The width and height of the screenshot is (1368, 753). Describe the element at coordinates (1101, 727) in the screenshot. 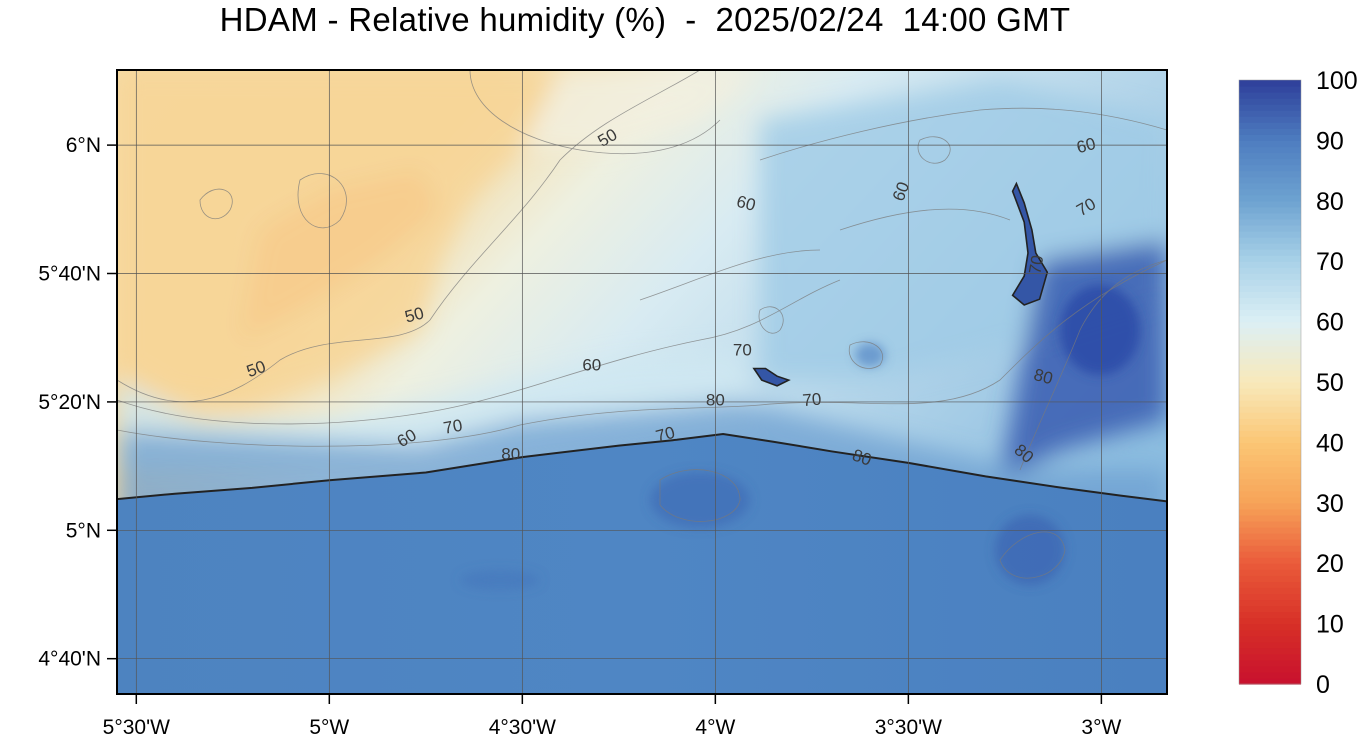

I see `lon-tick-label: 3°W` at that location.